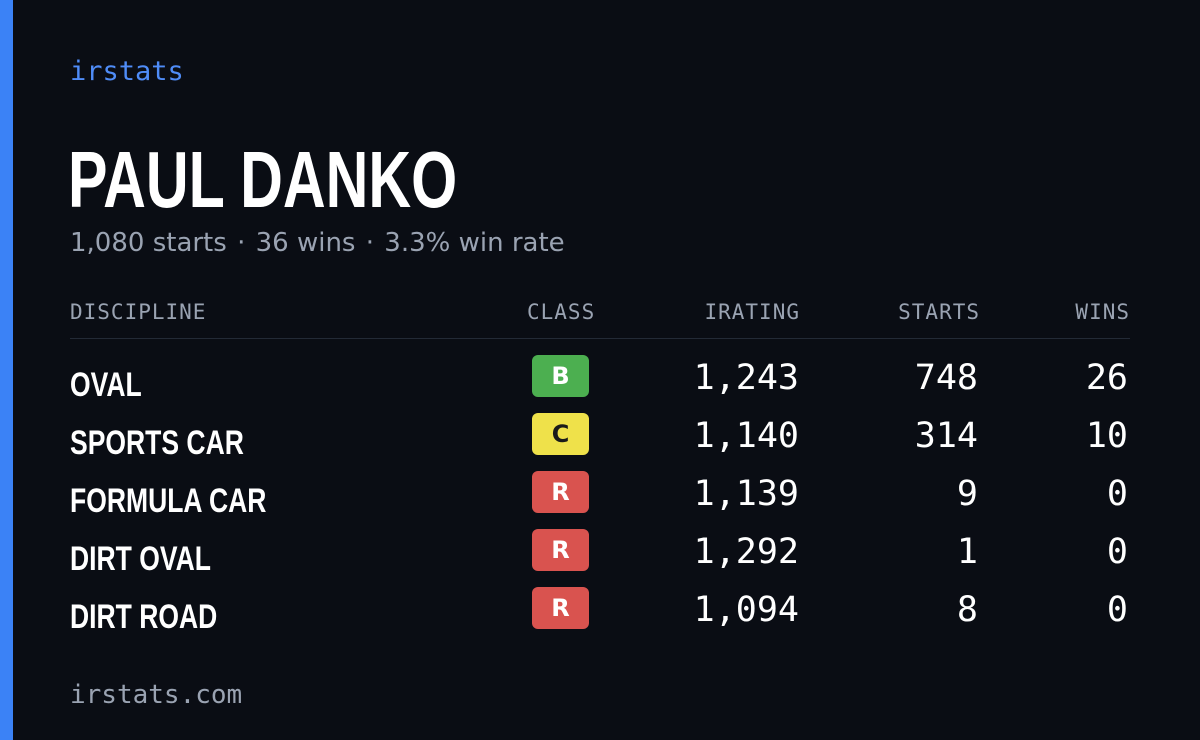 This screenshot has height=740, width=1200. What do you see at coordinates (148, 243) in the screenshot?
I see `summary-starts: 1,080 starts` at bounding box center [148, 243].